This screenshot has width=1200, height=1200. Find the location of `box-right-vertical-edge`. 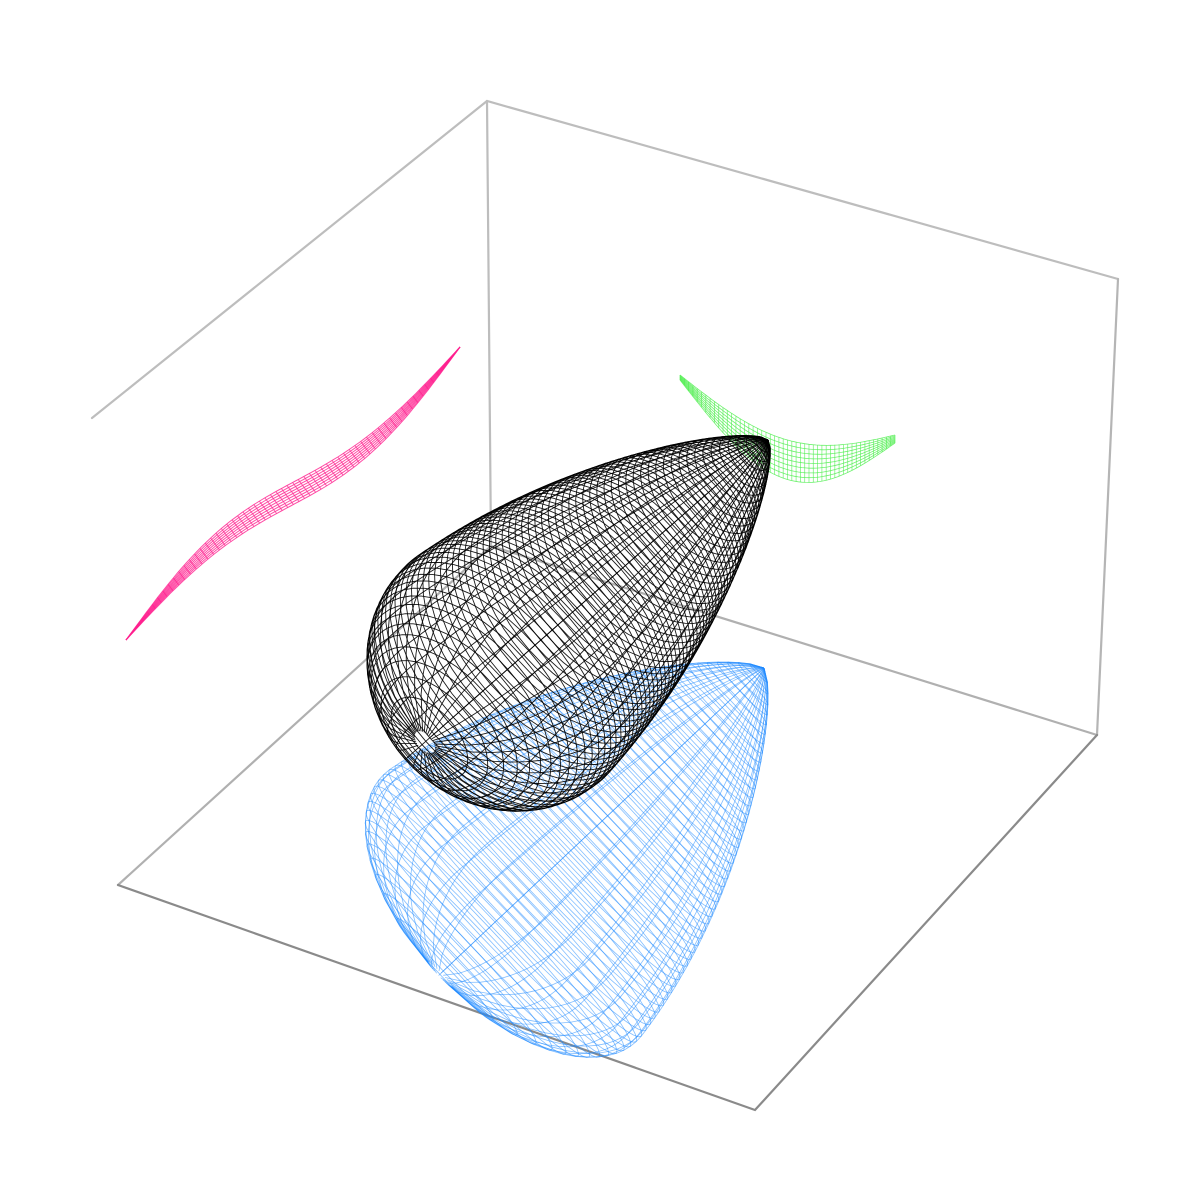

box-right-vertical-edge is located at coordinates (1107, 507).